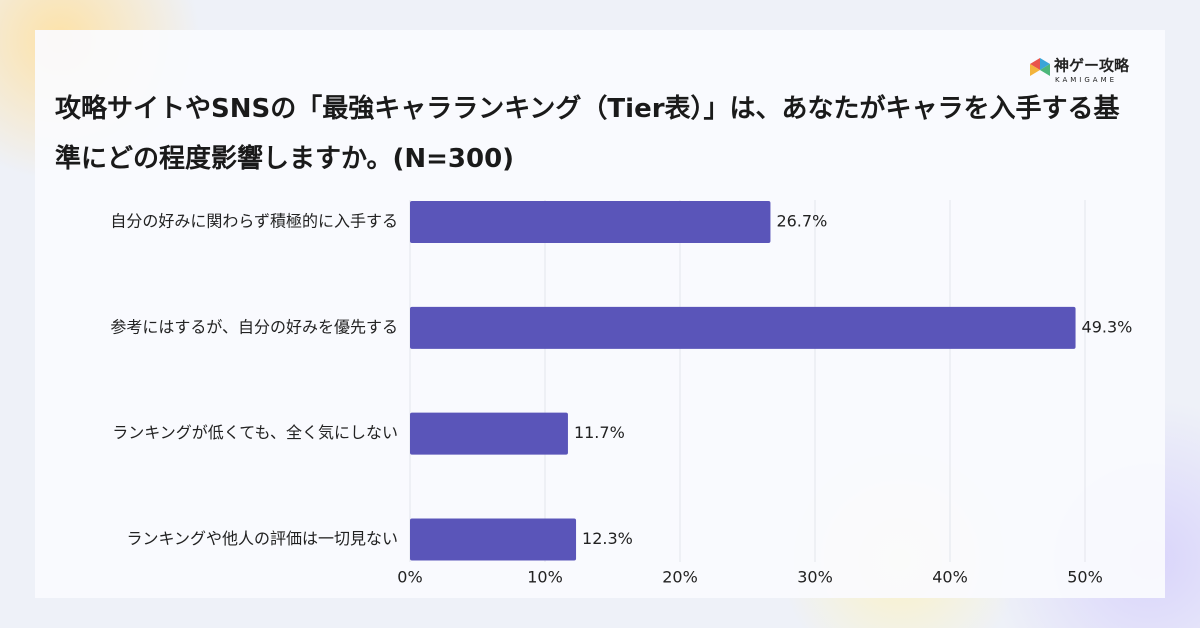 The image size is (1200, 628). I want to click on x-tick-label: 0%, so click(409, 577).